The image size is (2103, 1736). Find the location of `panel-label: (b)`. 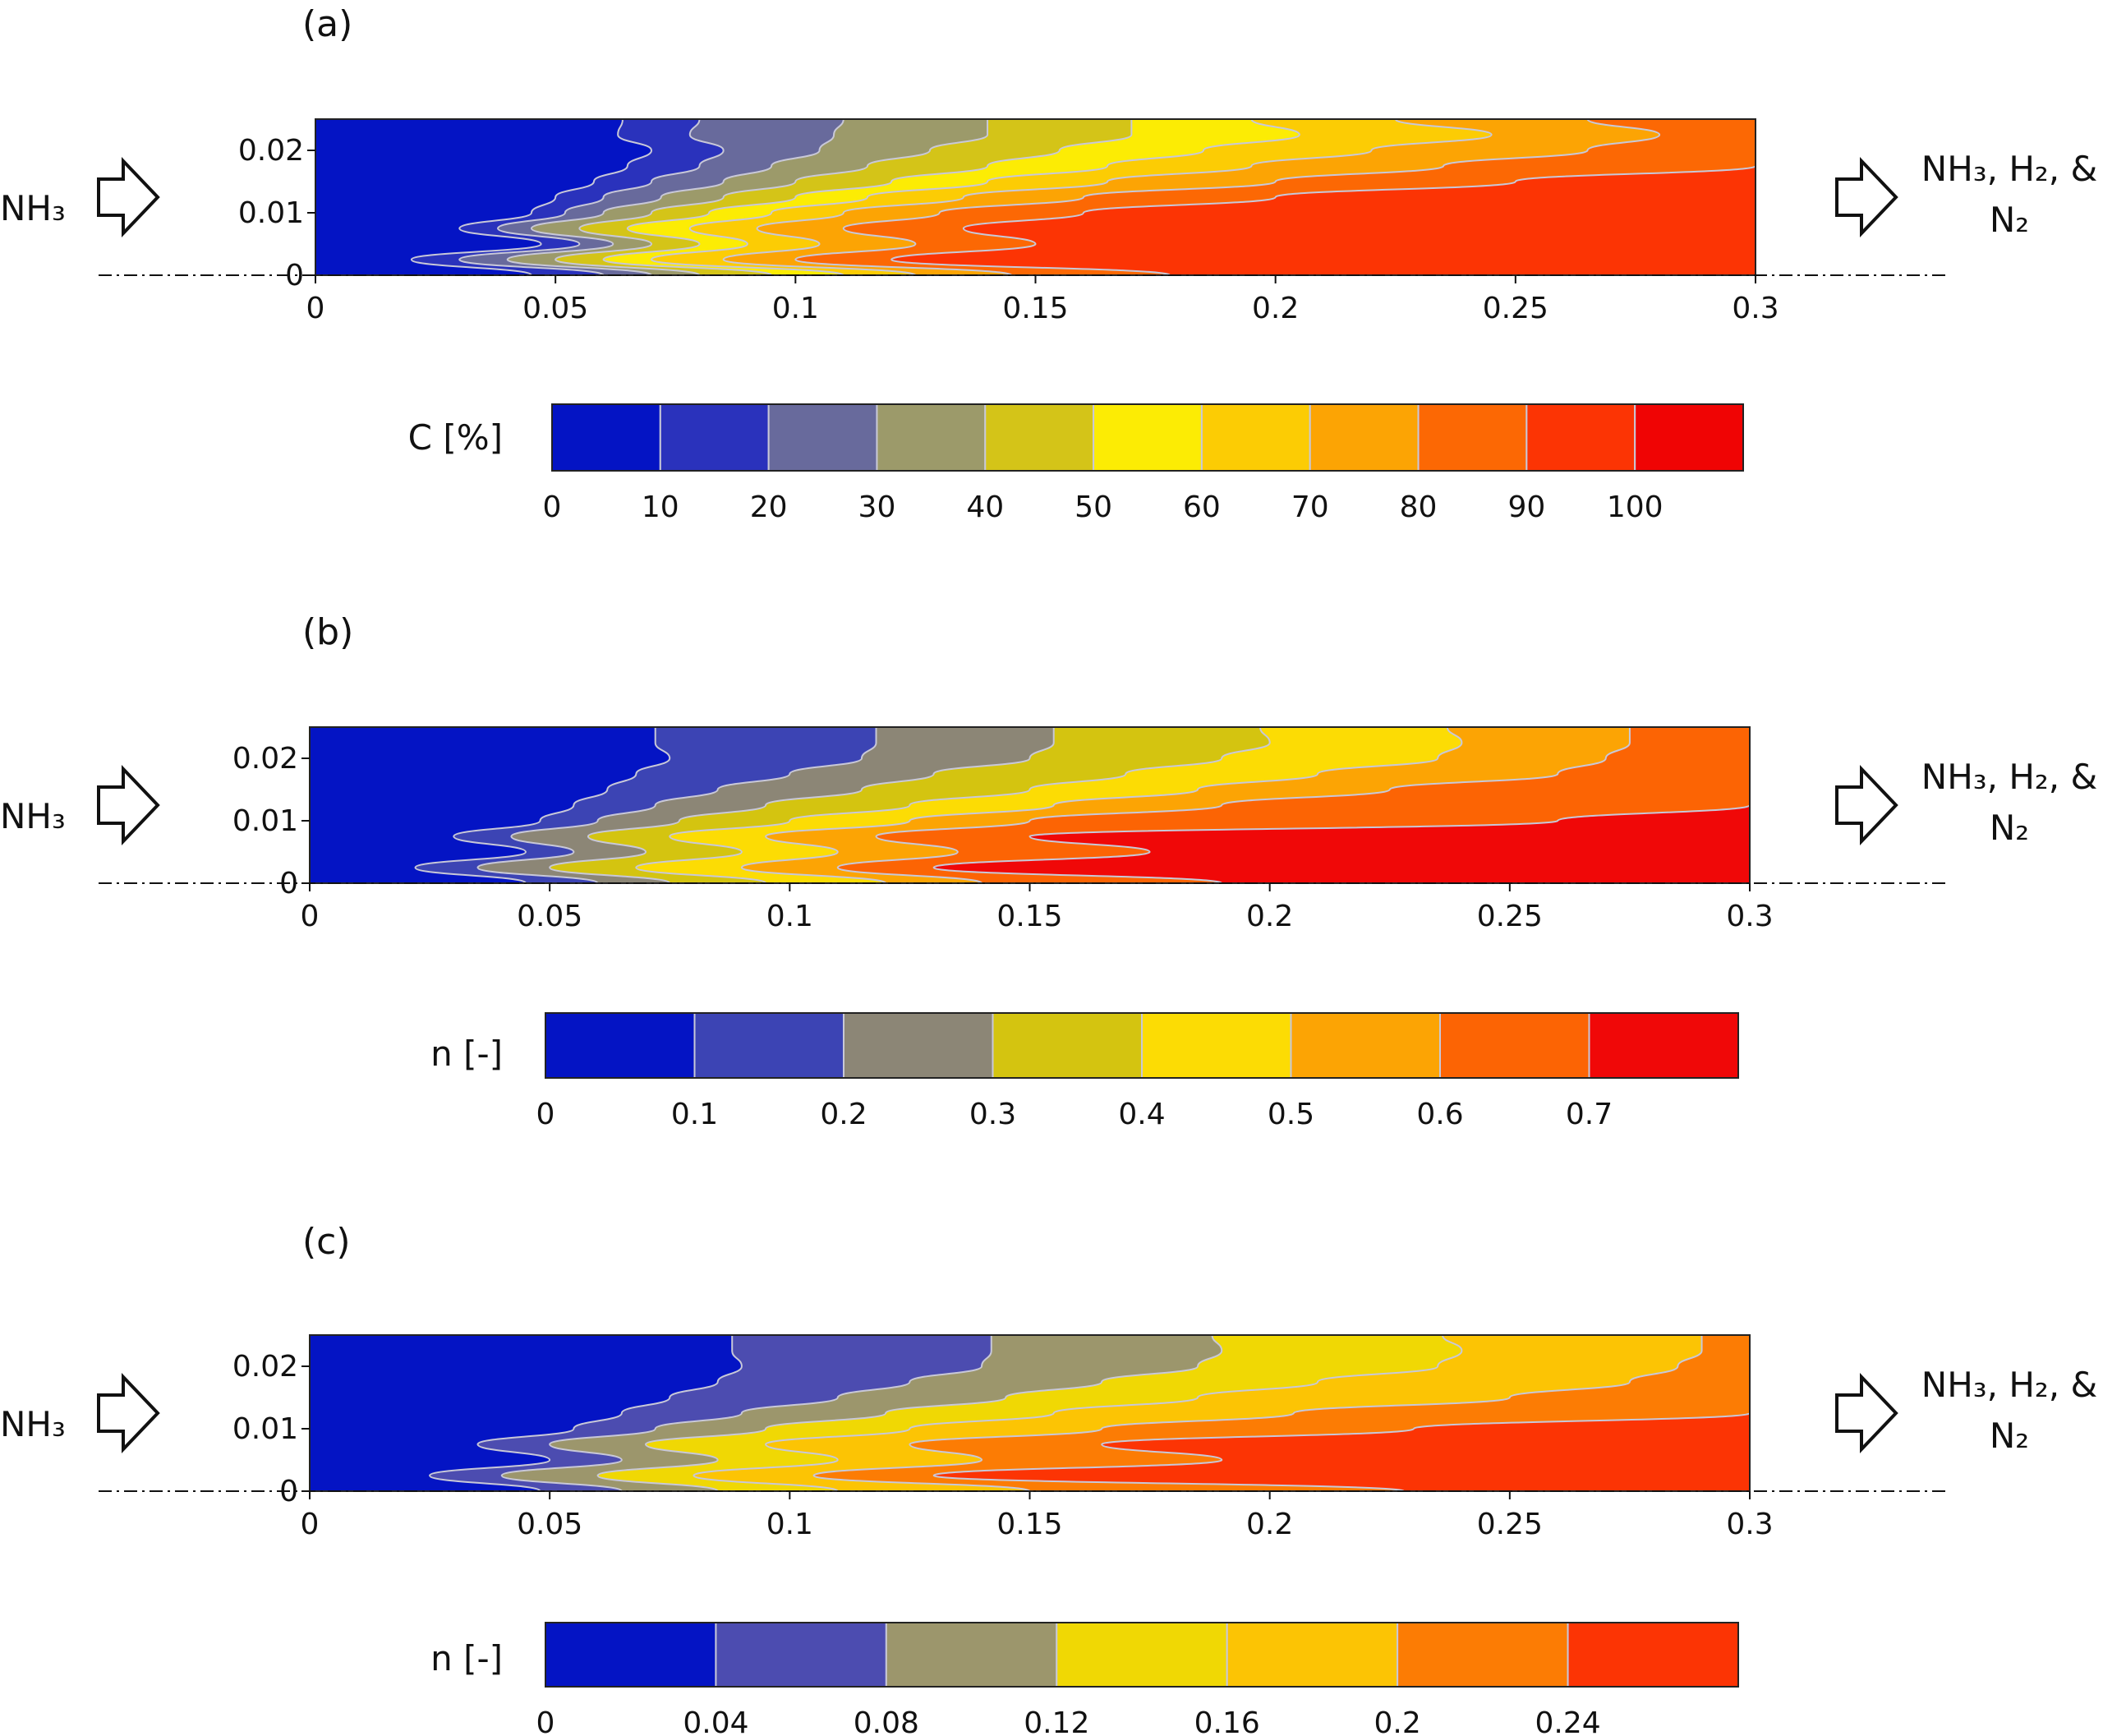

panel-label: (b) is located at coordinates (328, 632).